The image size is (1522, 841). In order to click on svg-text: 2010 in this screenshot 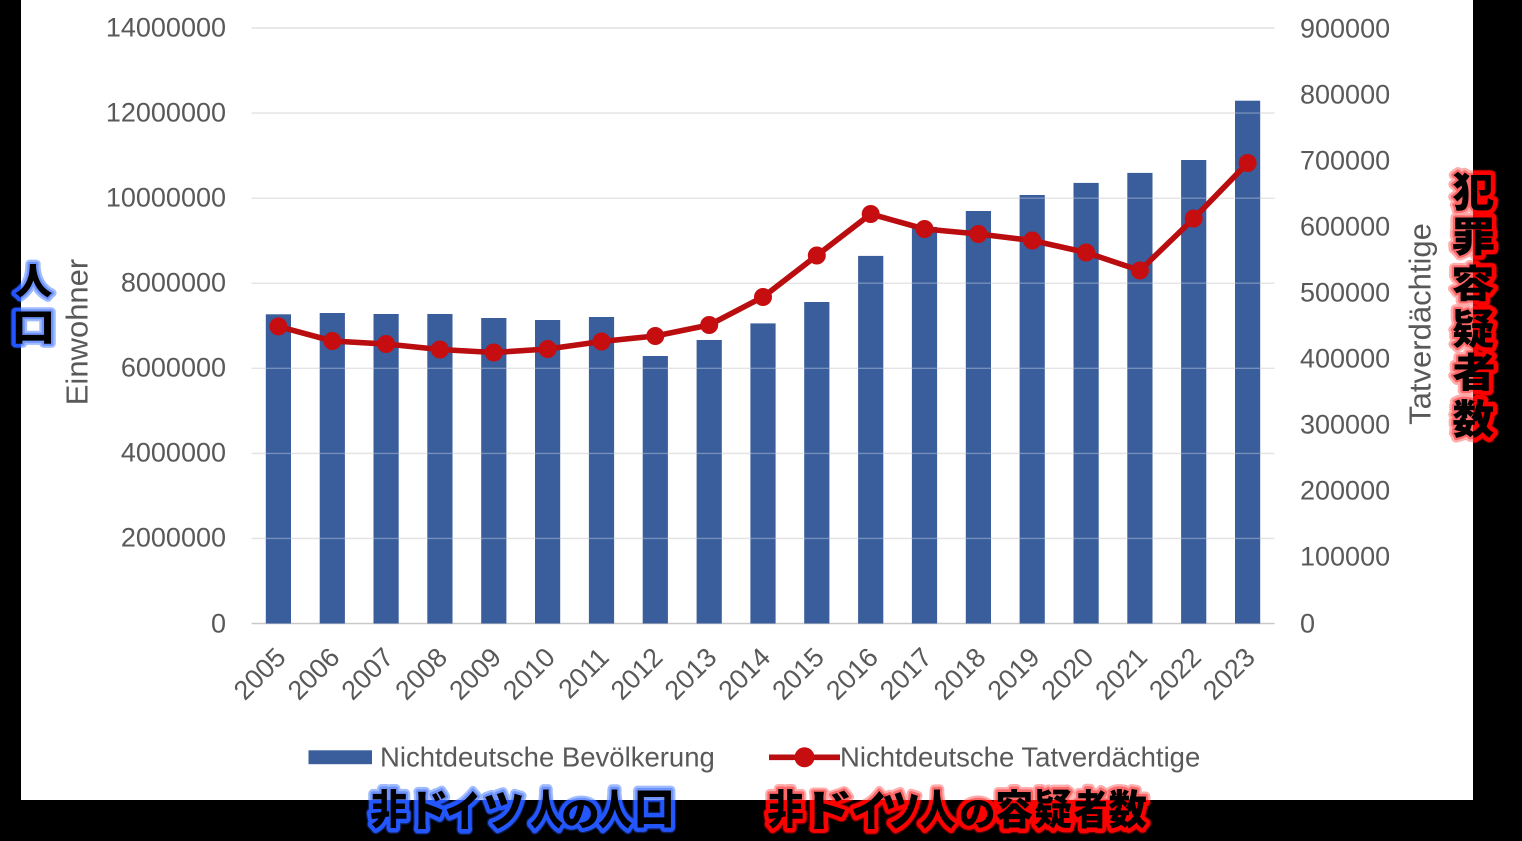, I will do `click(529, 674)`.